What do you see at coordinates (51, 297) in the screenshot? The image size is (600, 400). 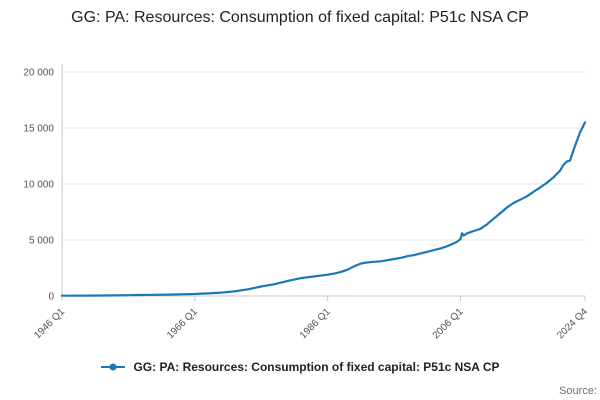 I see `y-tick-label: 0` at bounding box center [51, 297].